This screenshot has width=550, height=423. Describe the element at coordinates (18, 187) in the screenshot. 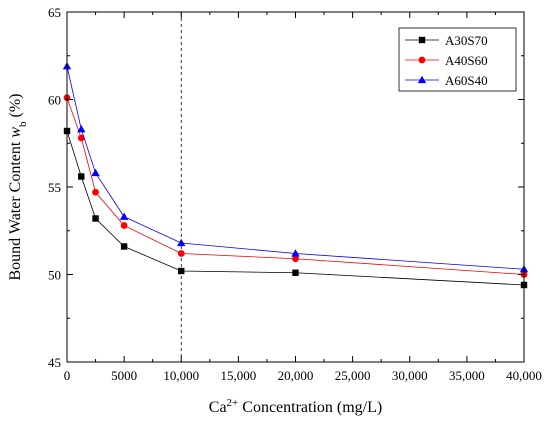

I see `y-axis-title: Bound Water Content wb (%)` at that location.